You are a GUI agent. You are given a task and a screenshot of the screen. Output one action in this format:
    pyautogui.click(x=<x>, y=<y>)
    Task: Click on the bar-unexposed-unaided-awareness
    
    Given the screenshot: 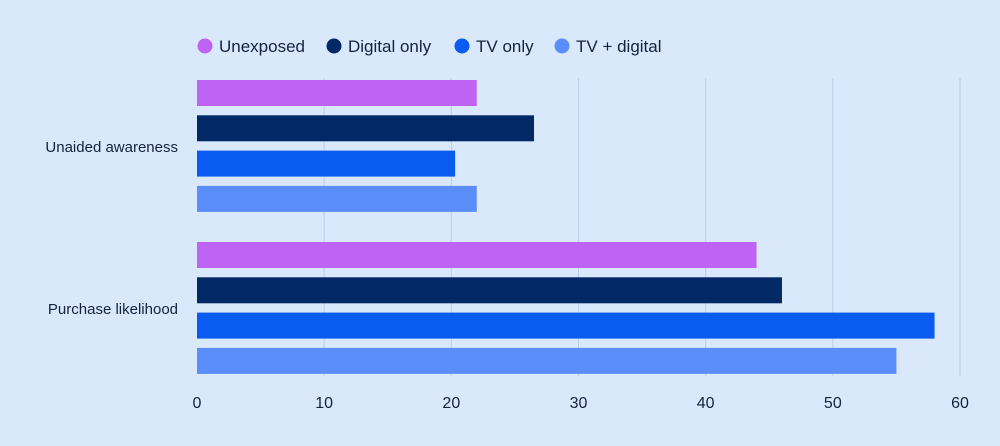 What is the action you would take?
    pyautogui.click(x=337, y=93)
    